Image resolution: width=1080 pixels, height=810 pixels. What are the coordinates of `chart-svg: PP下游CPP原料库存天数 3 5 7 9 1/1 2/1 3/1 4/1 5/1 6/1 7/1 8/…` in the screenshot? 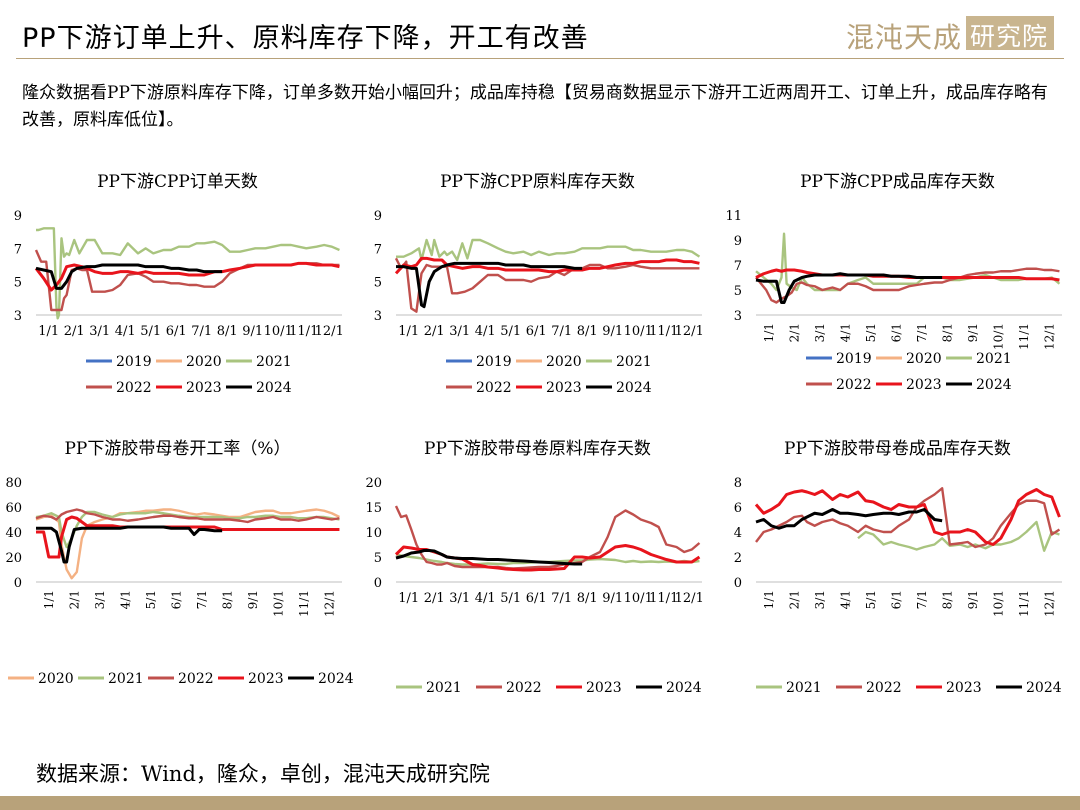 It's located at (539, 284).